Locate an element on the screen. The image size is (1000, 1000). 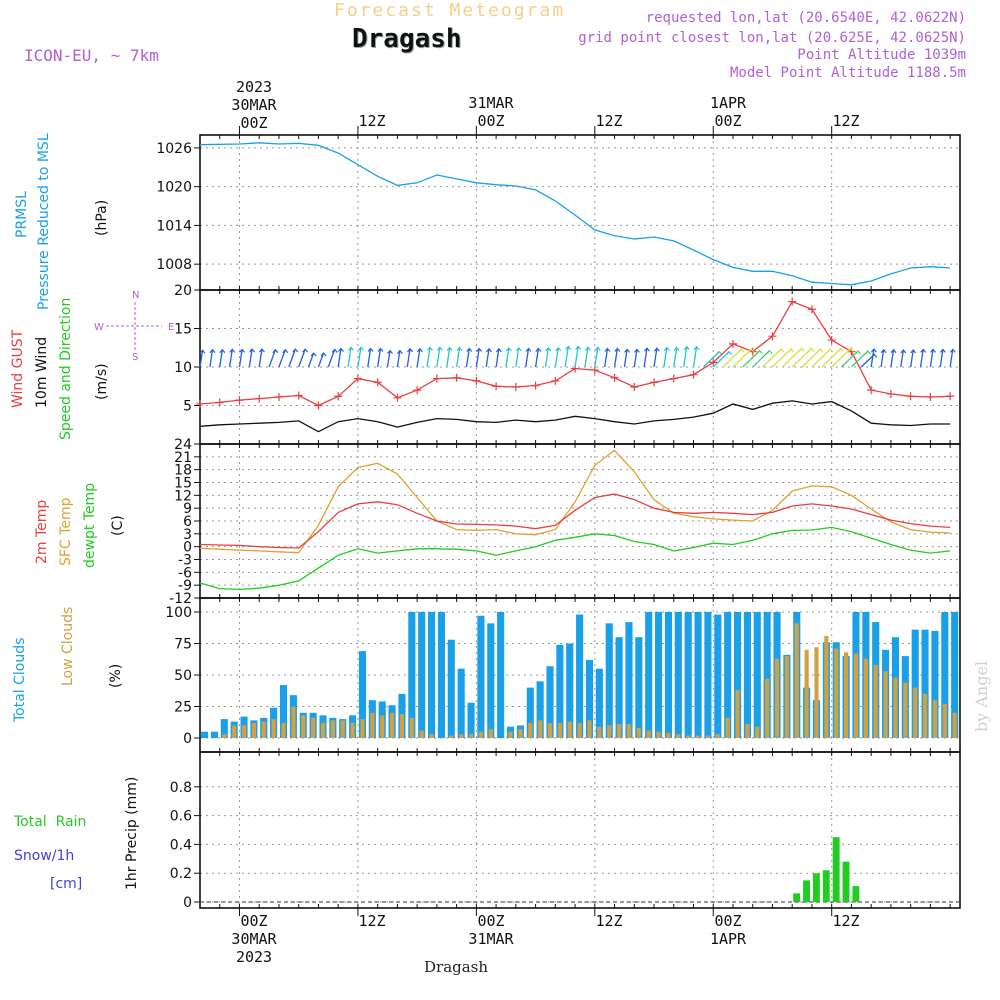
cloud-label-total: Total Clouds is located at coordinates (20, 680).